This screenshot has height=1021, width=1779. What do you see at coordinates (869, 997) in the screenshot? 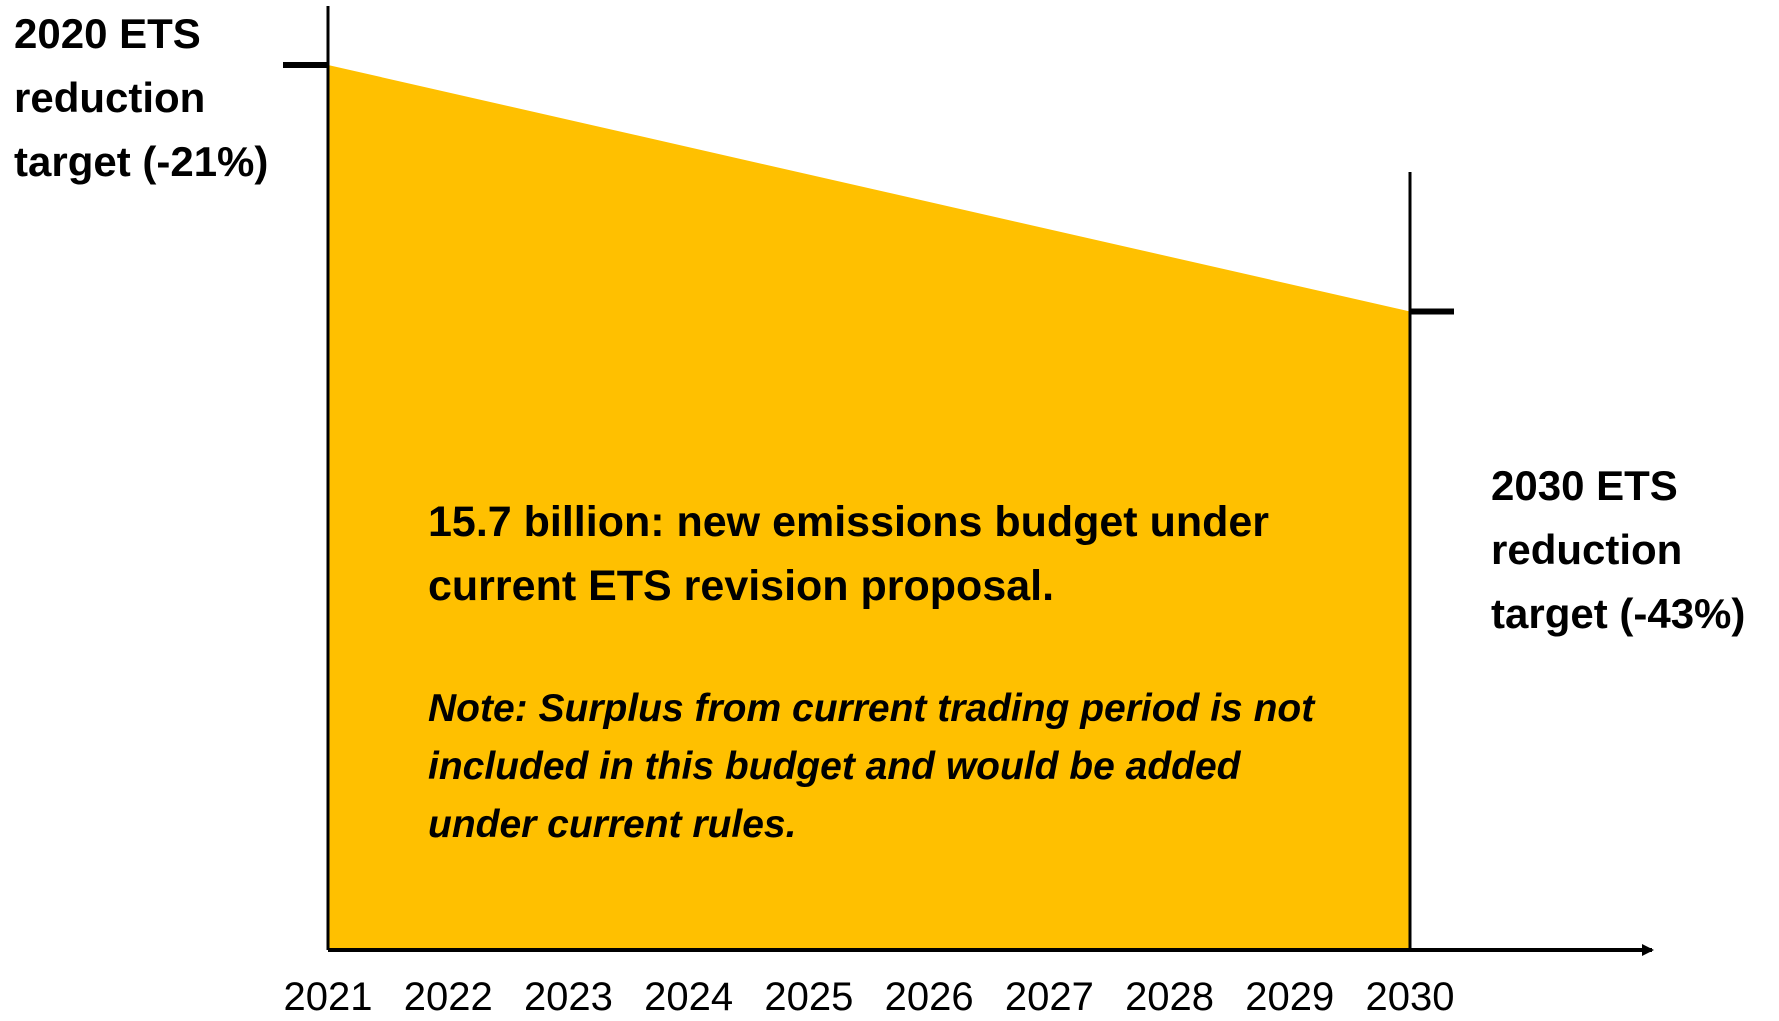
I see `x-axis-tick-labels: 2021 2022 2023 2024 2025 2026 2027 2028 2029 2030` at bounding box center [869, 997].